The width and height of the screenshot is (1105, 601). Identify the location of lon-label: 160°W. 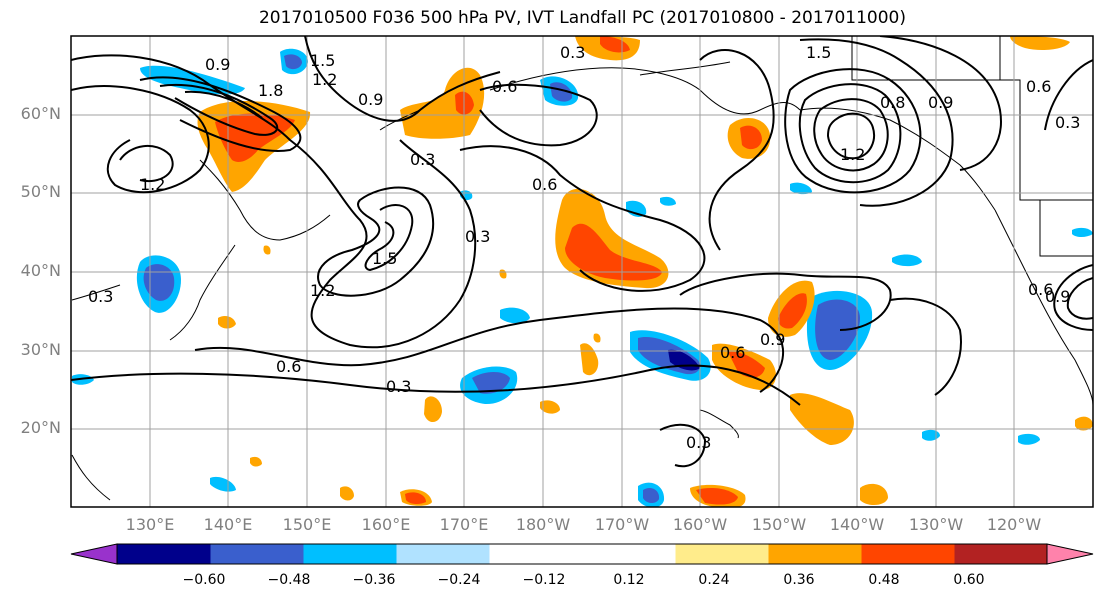
(700, 524).